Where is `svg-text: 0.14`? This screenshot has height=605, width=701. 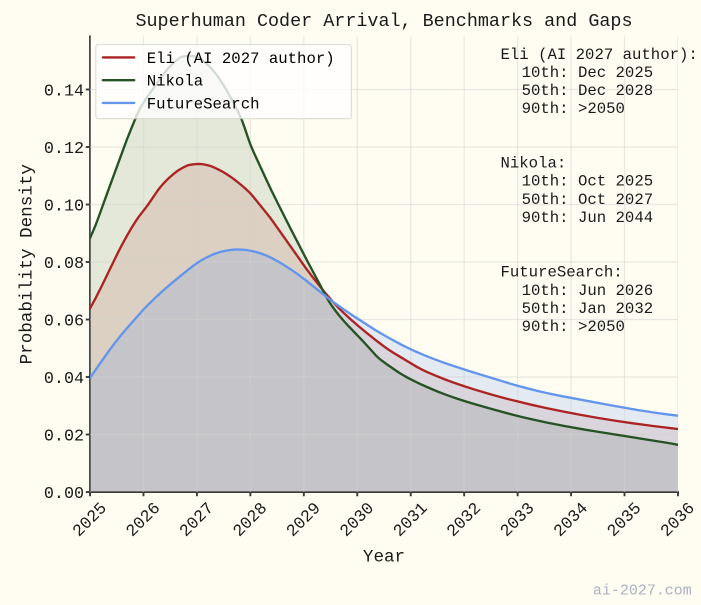 svg-text: 0.14 is located at coordinates (64, 92).